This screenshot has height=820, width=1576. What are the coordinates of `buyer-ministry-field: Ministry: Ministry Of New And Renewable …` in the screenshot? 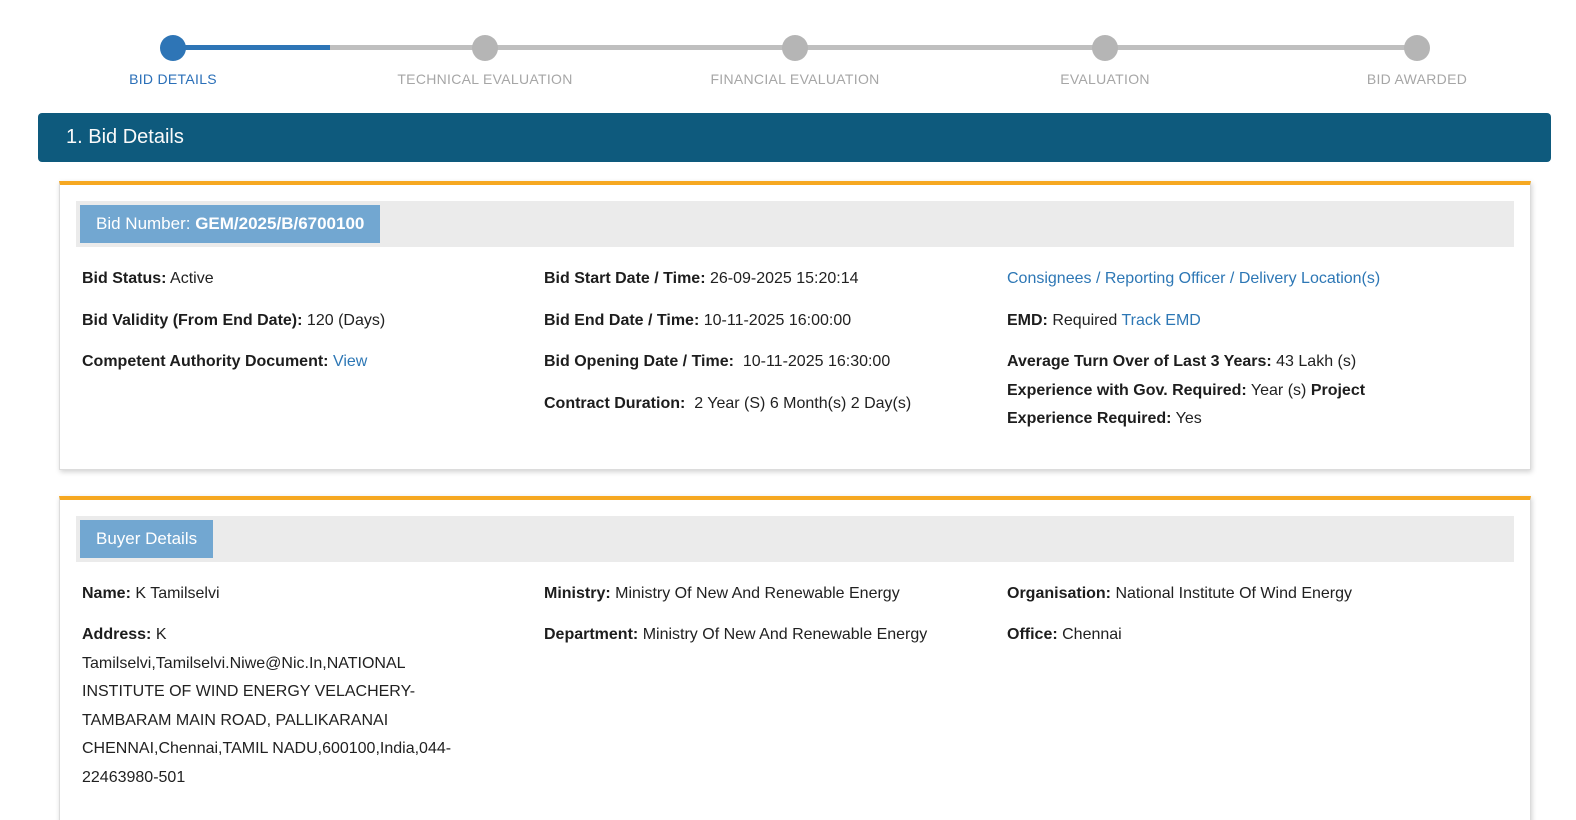 It's located at (722, 593).